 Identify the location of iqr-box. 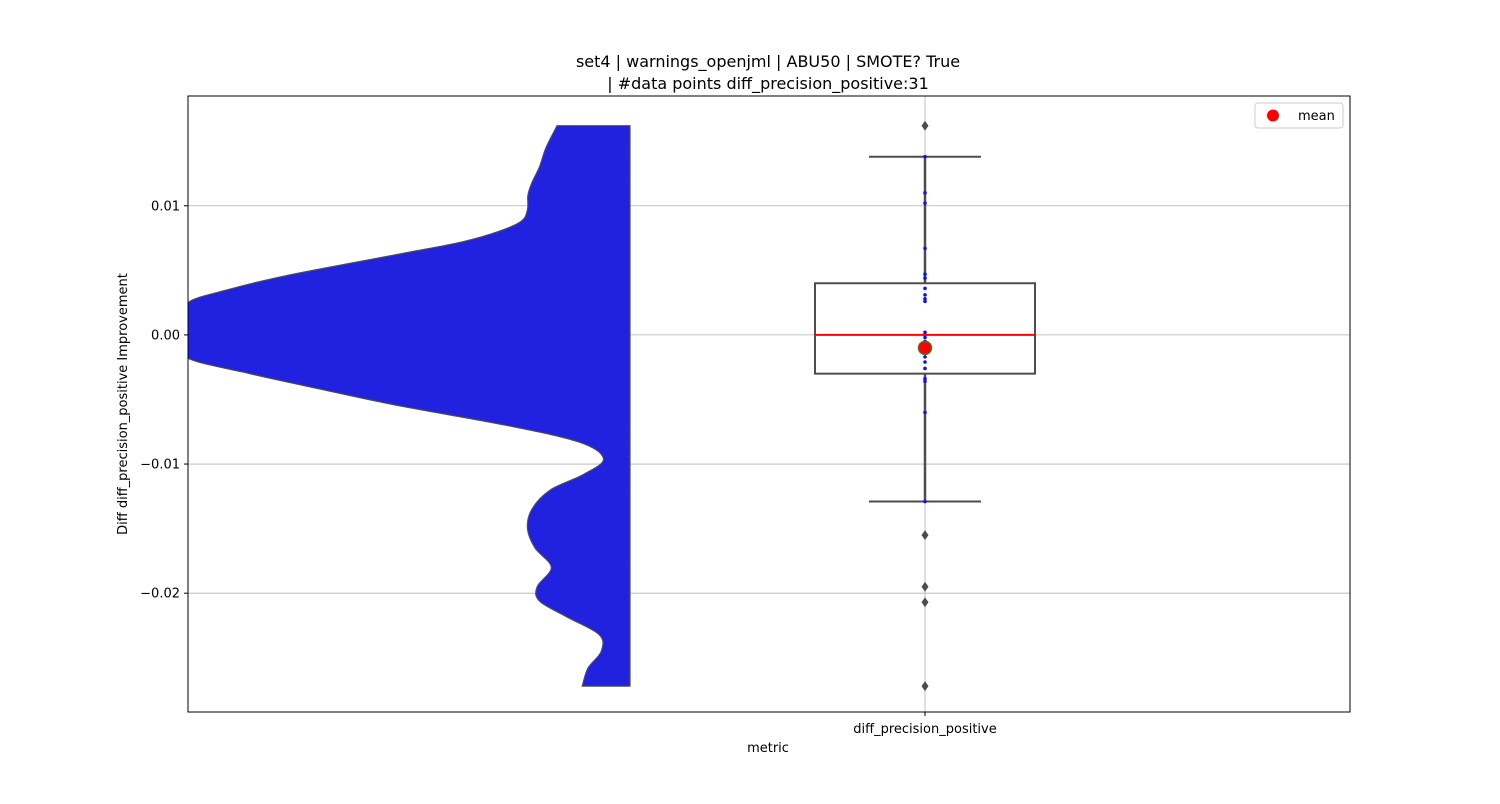
(925, 328).